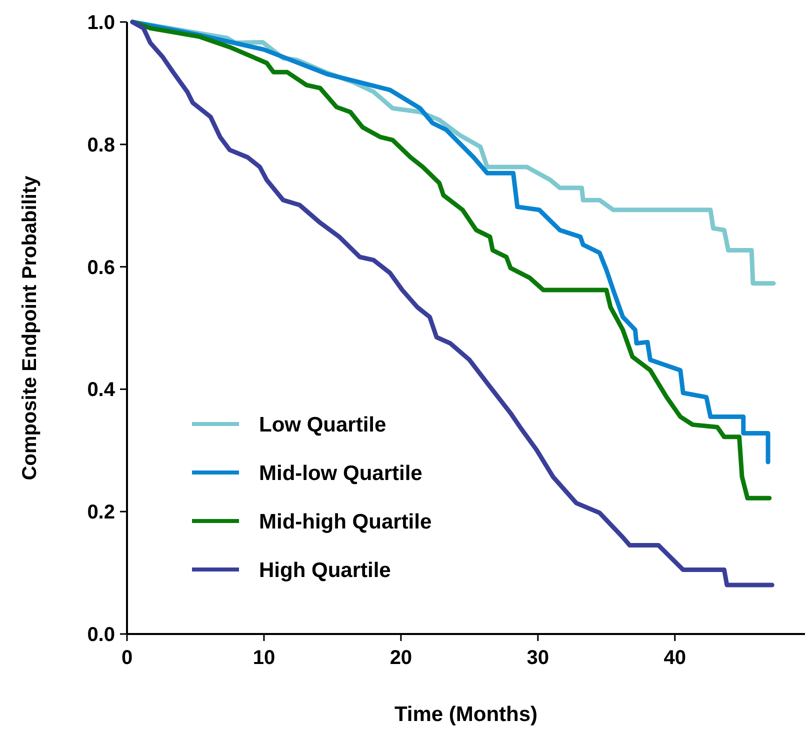  Describe the element at coordinates (675, 658) in the screenshot. I see `x-tick-label: 40` at that location.